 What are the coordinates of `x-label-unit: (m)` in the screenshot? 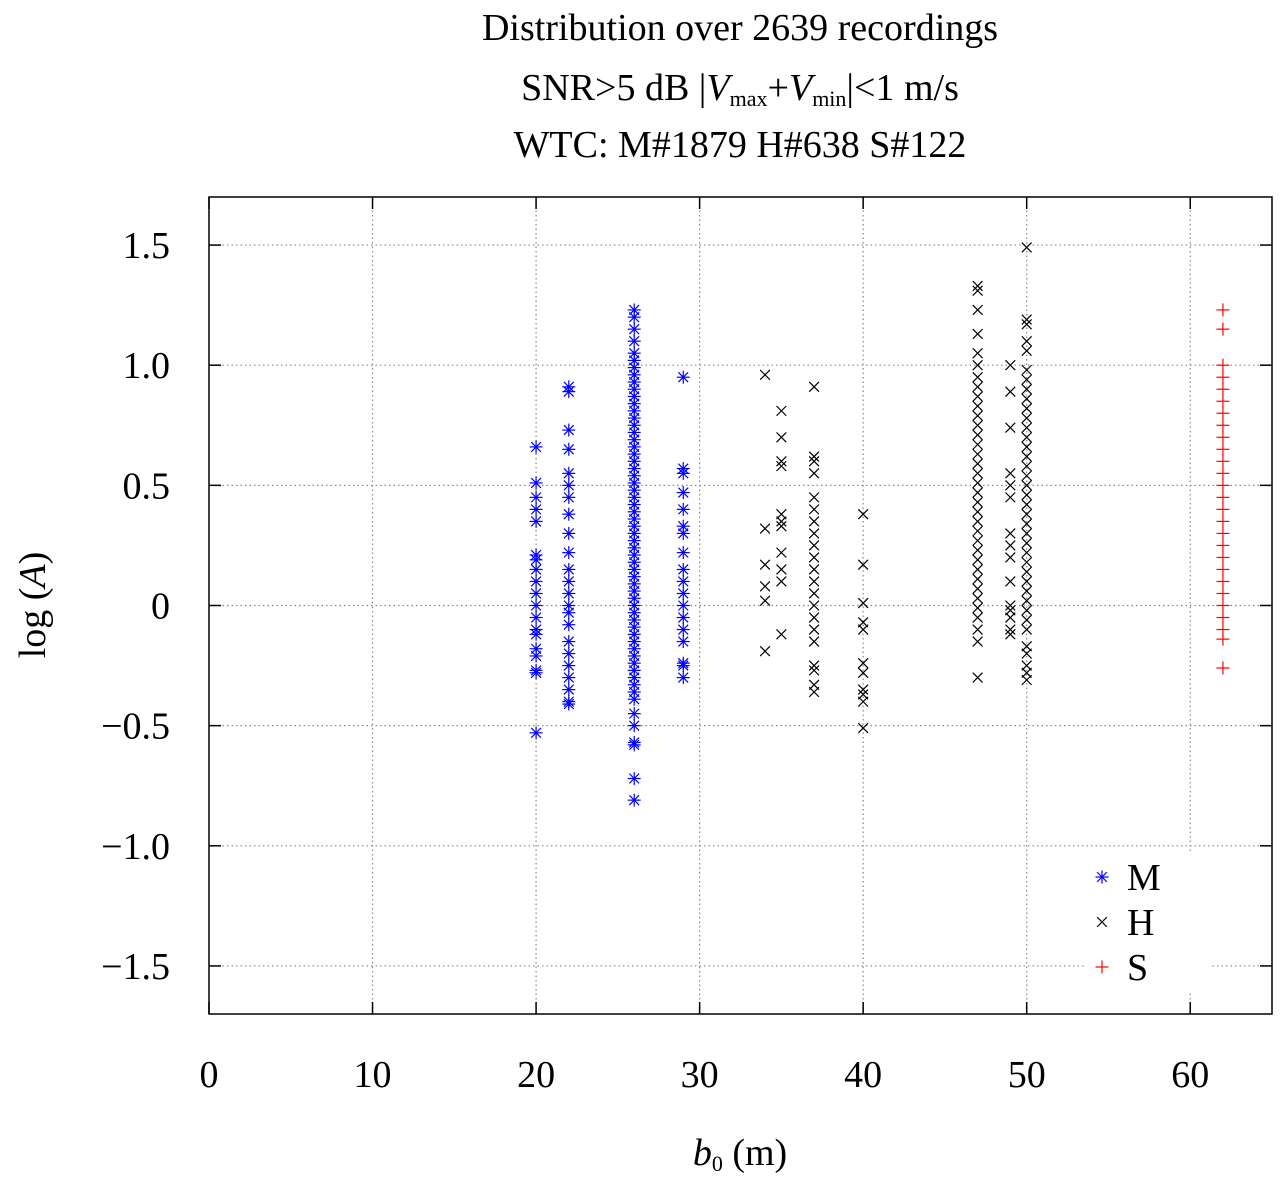 It's located at (755, 1153).